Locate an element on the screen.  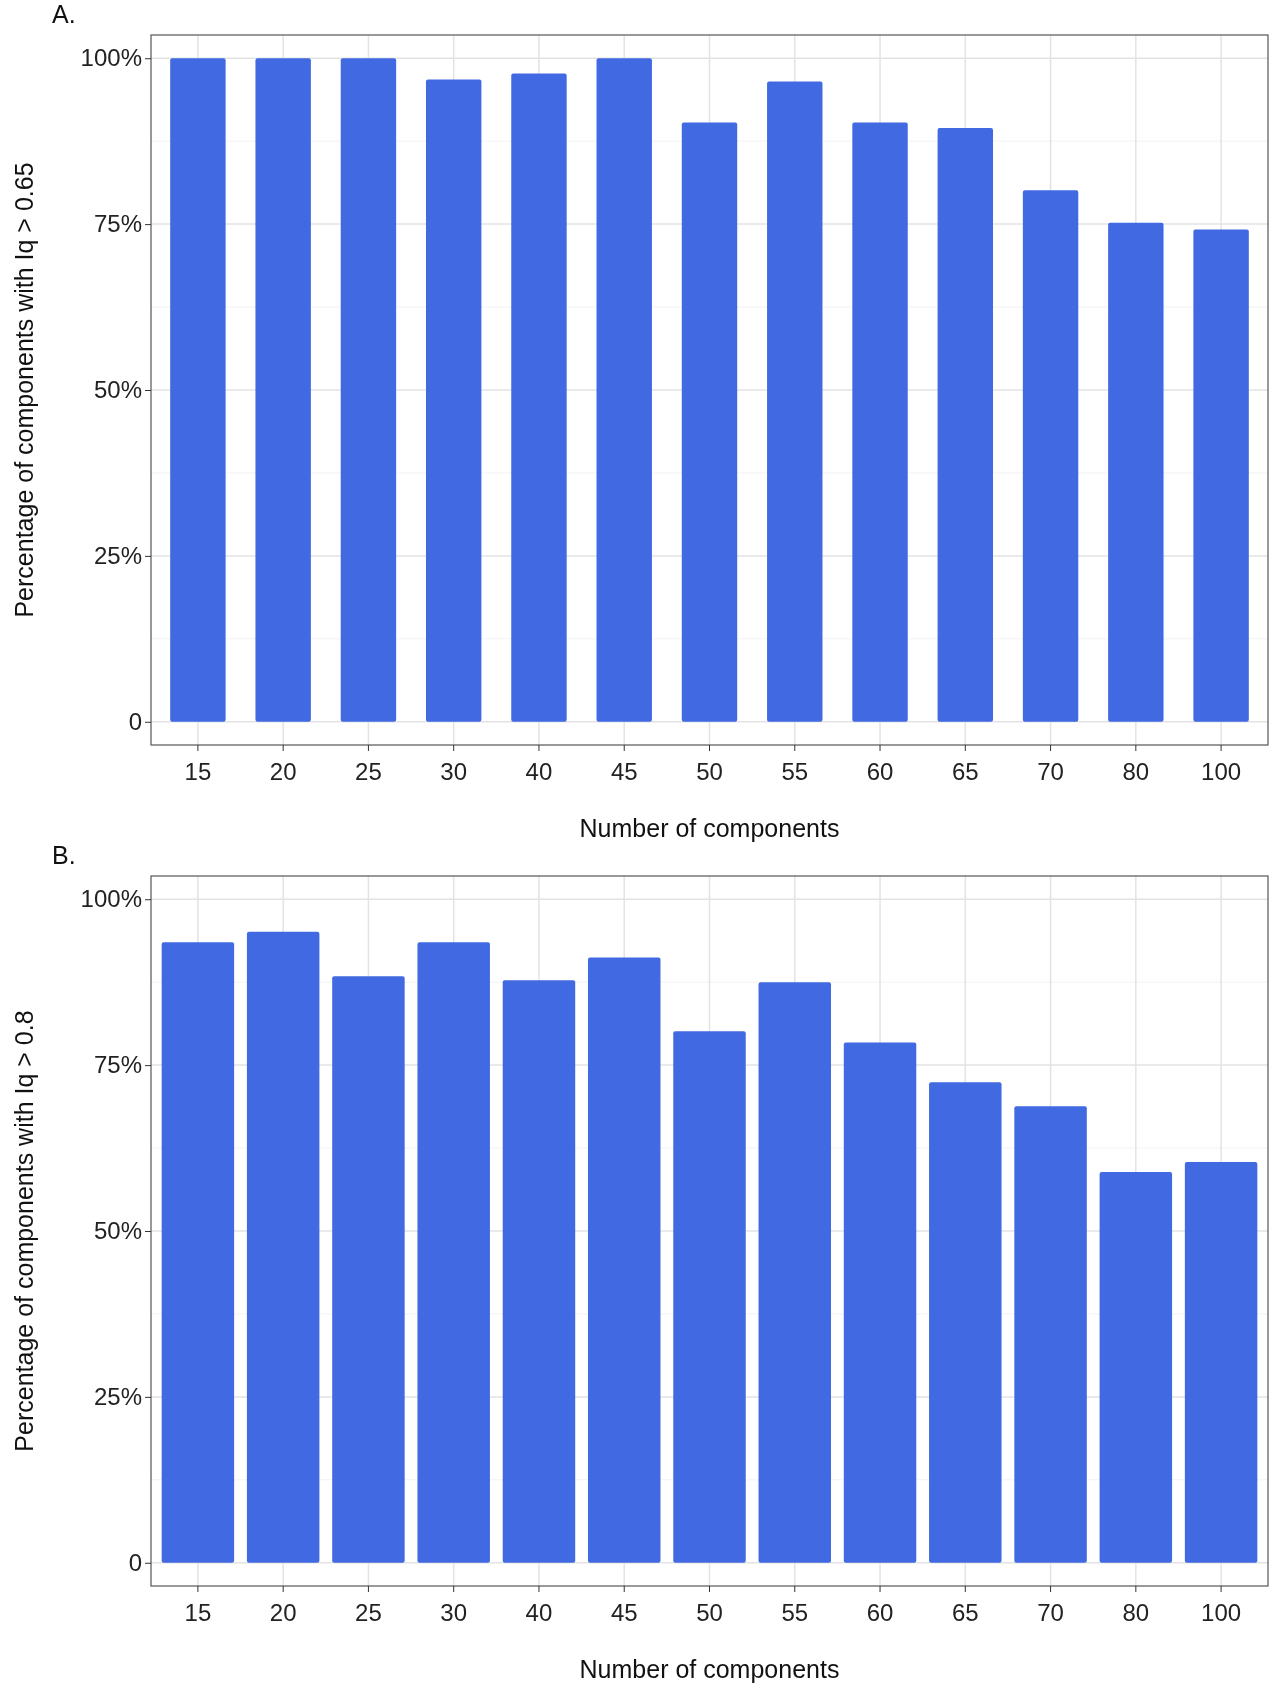
chart-title: B. is located at coordinates (64, 855).